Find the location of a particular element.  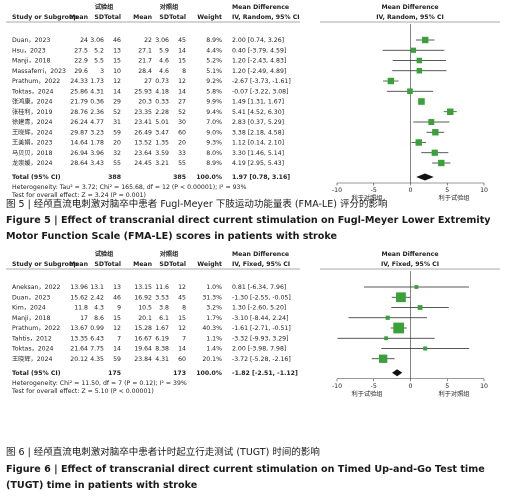

x-tick-label: 0 is located at coordinates (411, 386).